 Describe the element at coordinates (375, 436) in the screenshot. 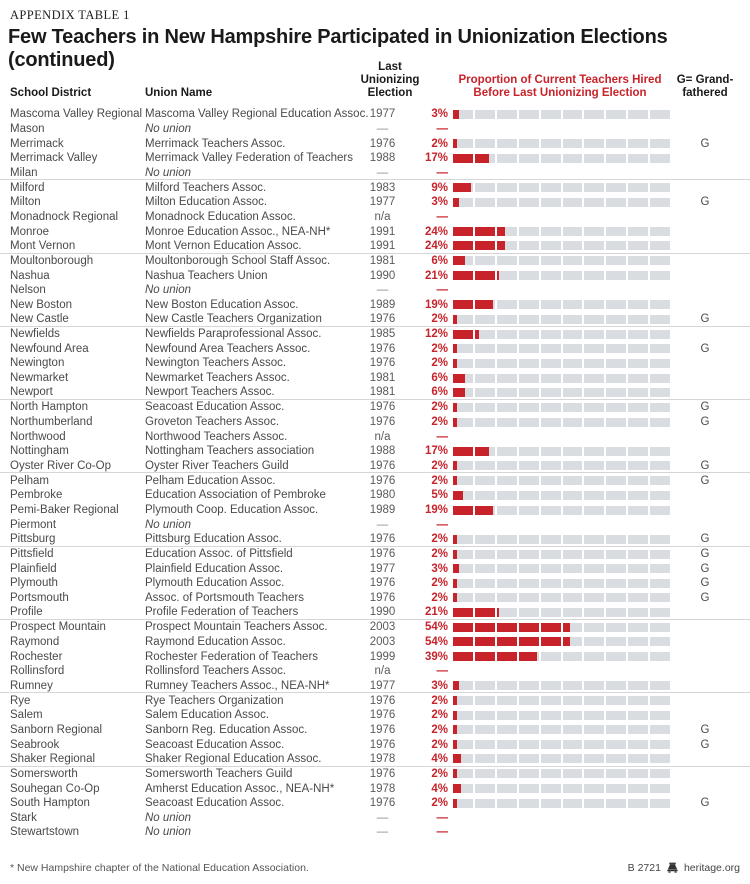

I see `table-row: Northwood Northwood Teachers Assoc. n/a —` at that location.